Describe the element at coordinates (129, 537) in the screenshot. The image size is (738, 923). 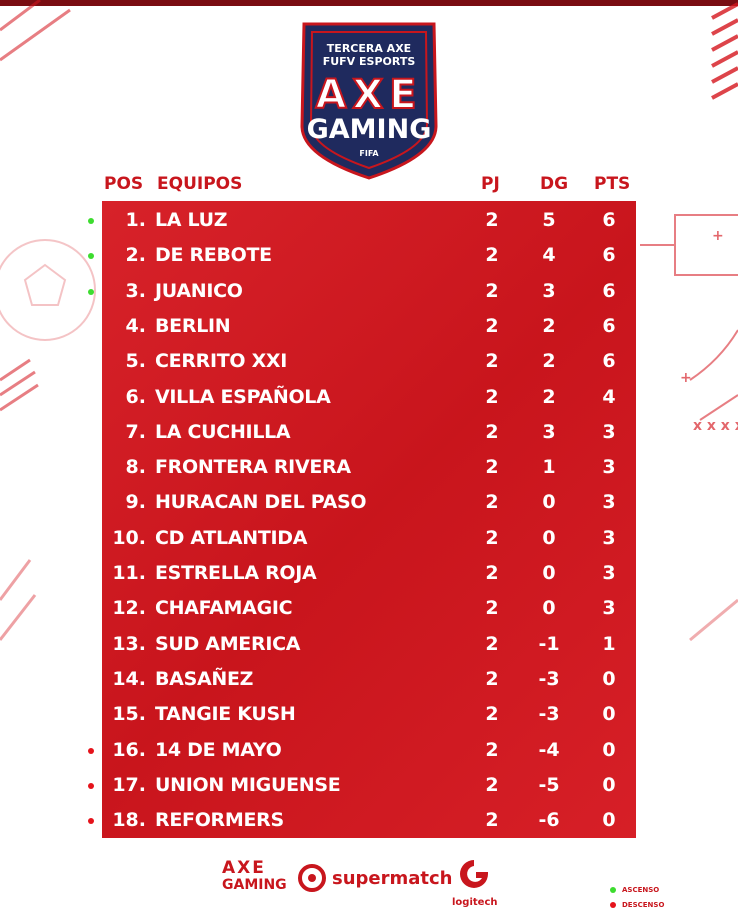
I see `cell-pos: 10.` at that location.